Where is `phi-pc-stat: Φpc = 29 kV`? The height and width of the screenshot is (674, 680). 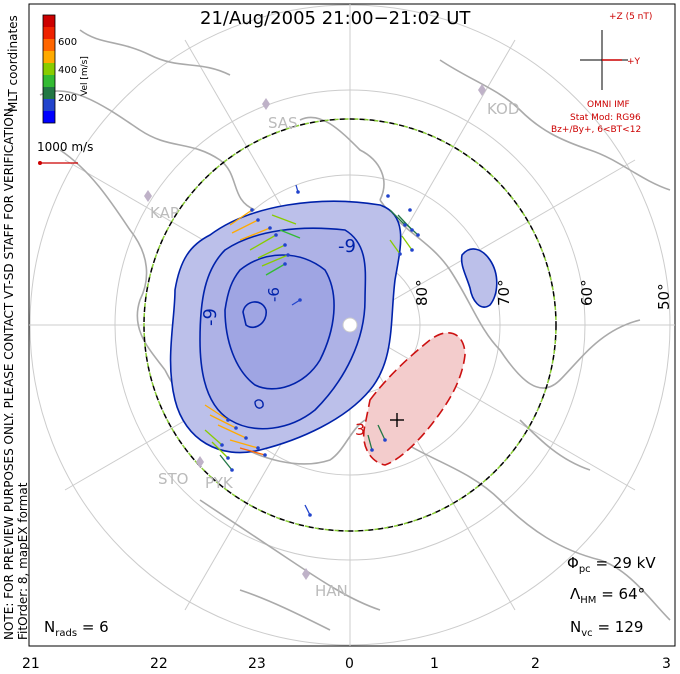
phi-pc-stat: Φpc = 29 kV is located at coordinates (611, 564).